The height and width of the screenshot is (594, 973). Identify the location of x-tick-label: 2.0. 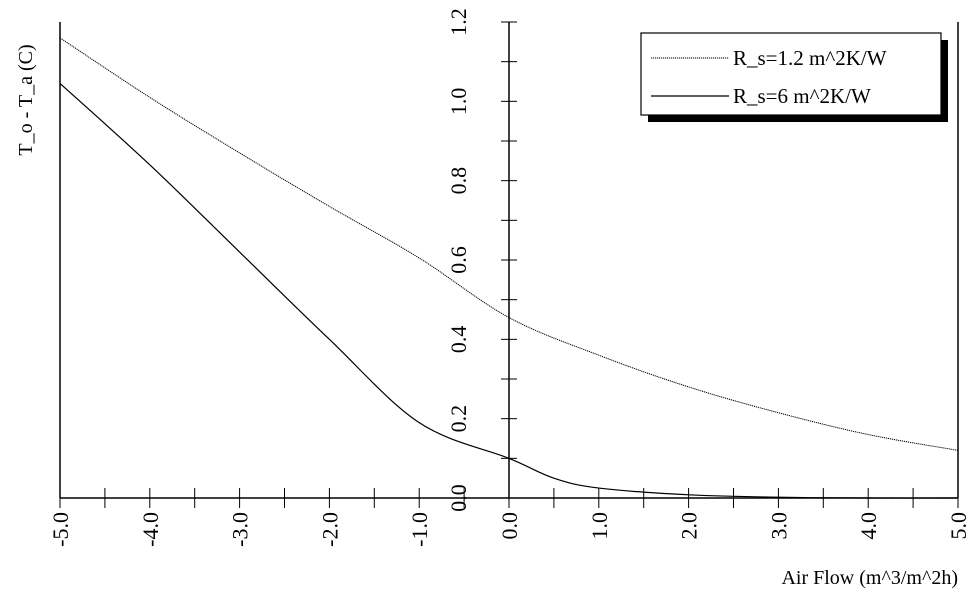
(689, 526).